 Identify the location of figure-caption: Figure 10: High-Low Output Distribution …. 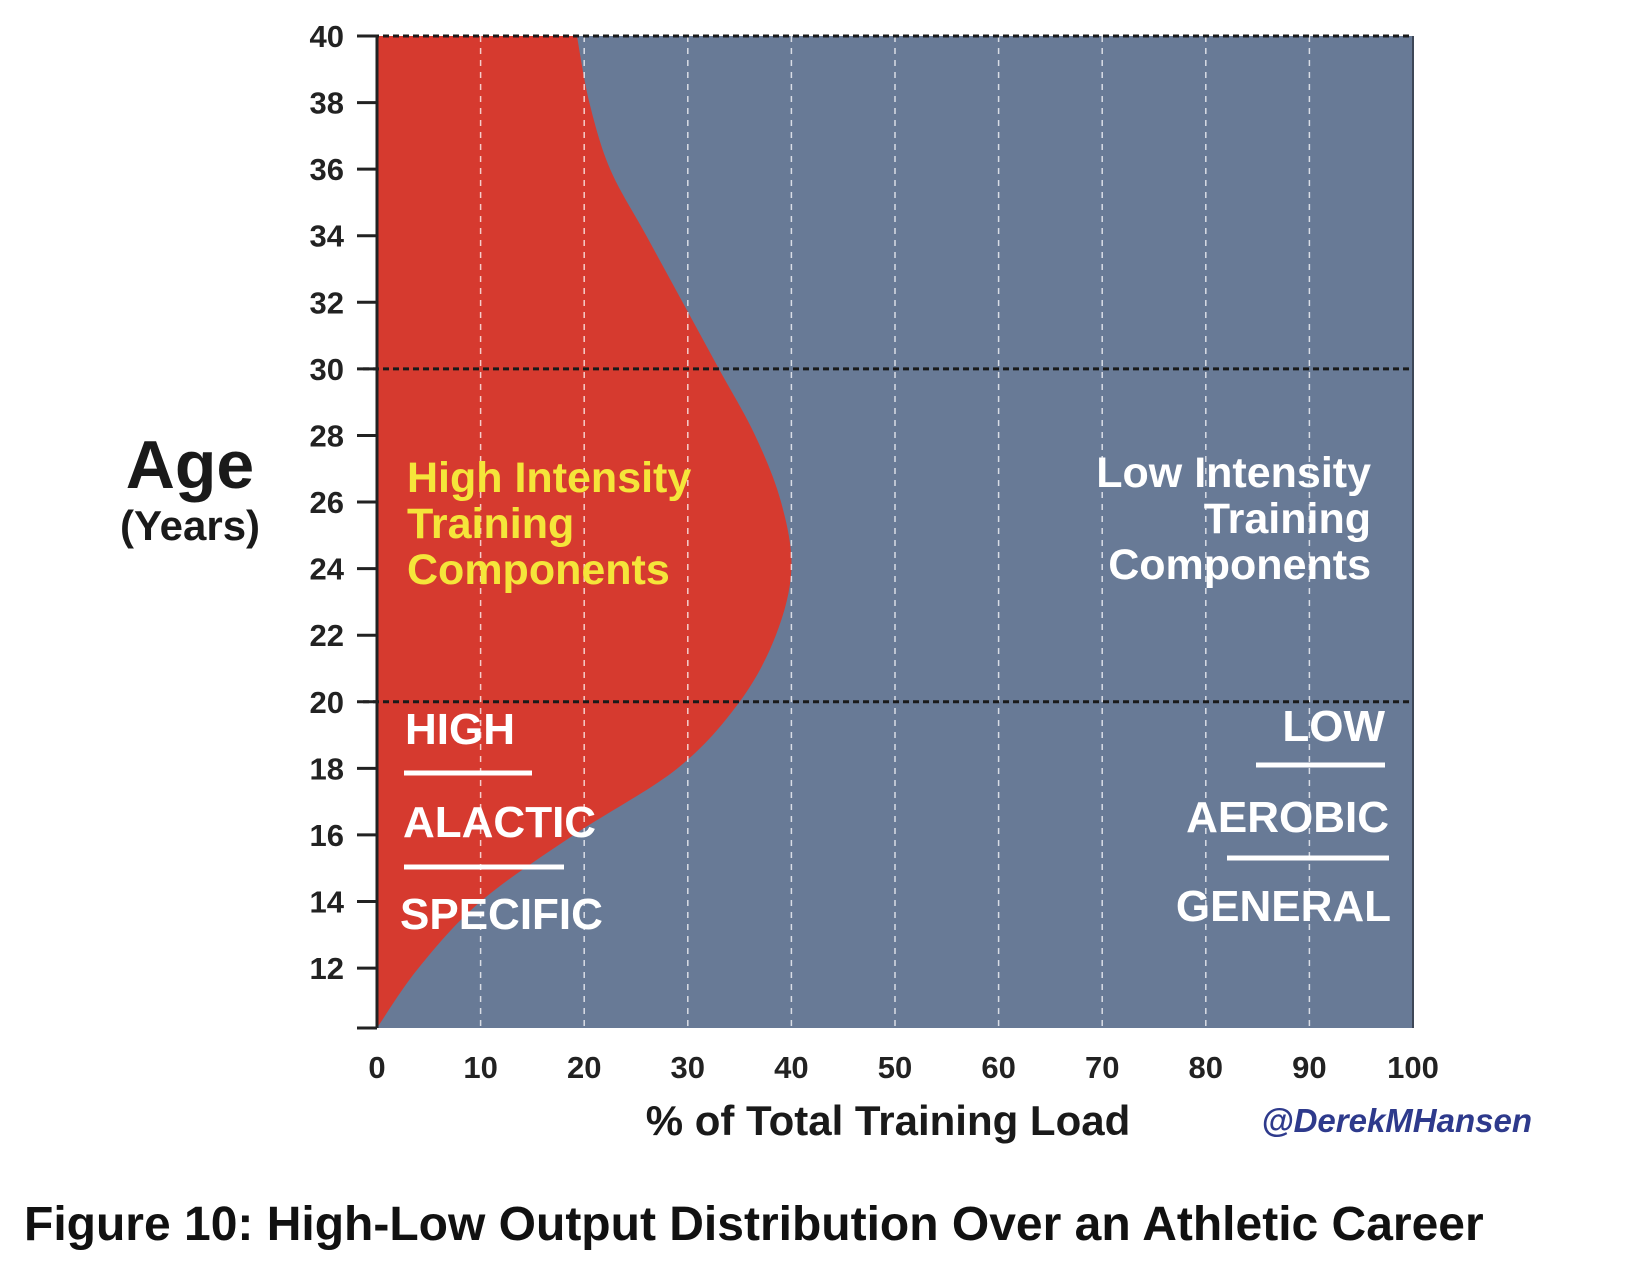
(754, 1224).